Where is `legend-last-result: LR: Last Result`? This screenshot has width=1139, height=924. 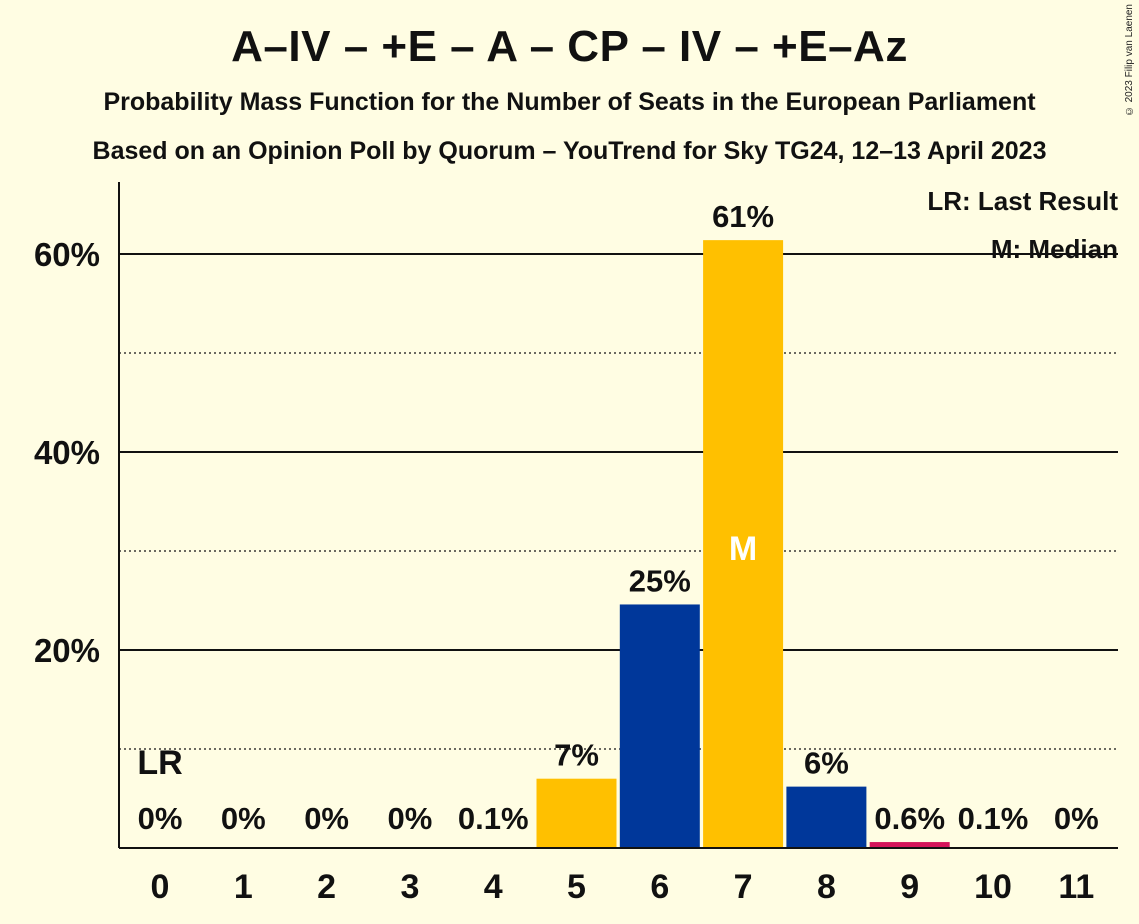
legend-last-result: LR: Last Result is located at coordinates (1022, 201).